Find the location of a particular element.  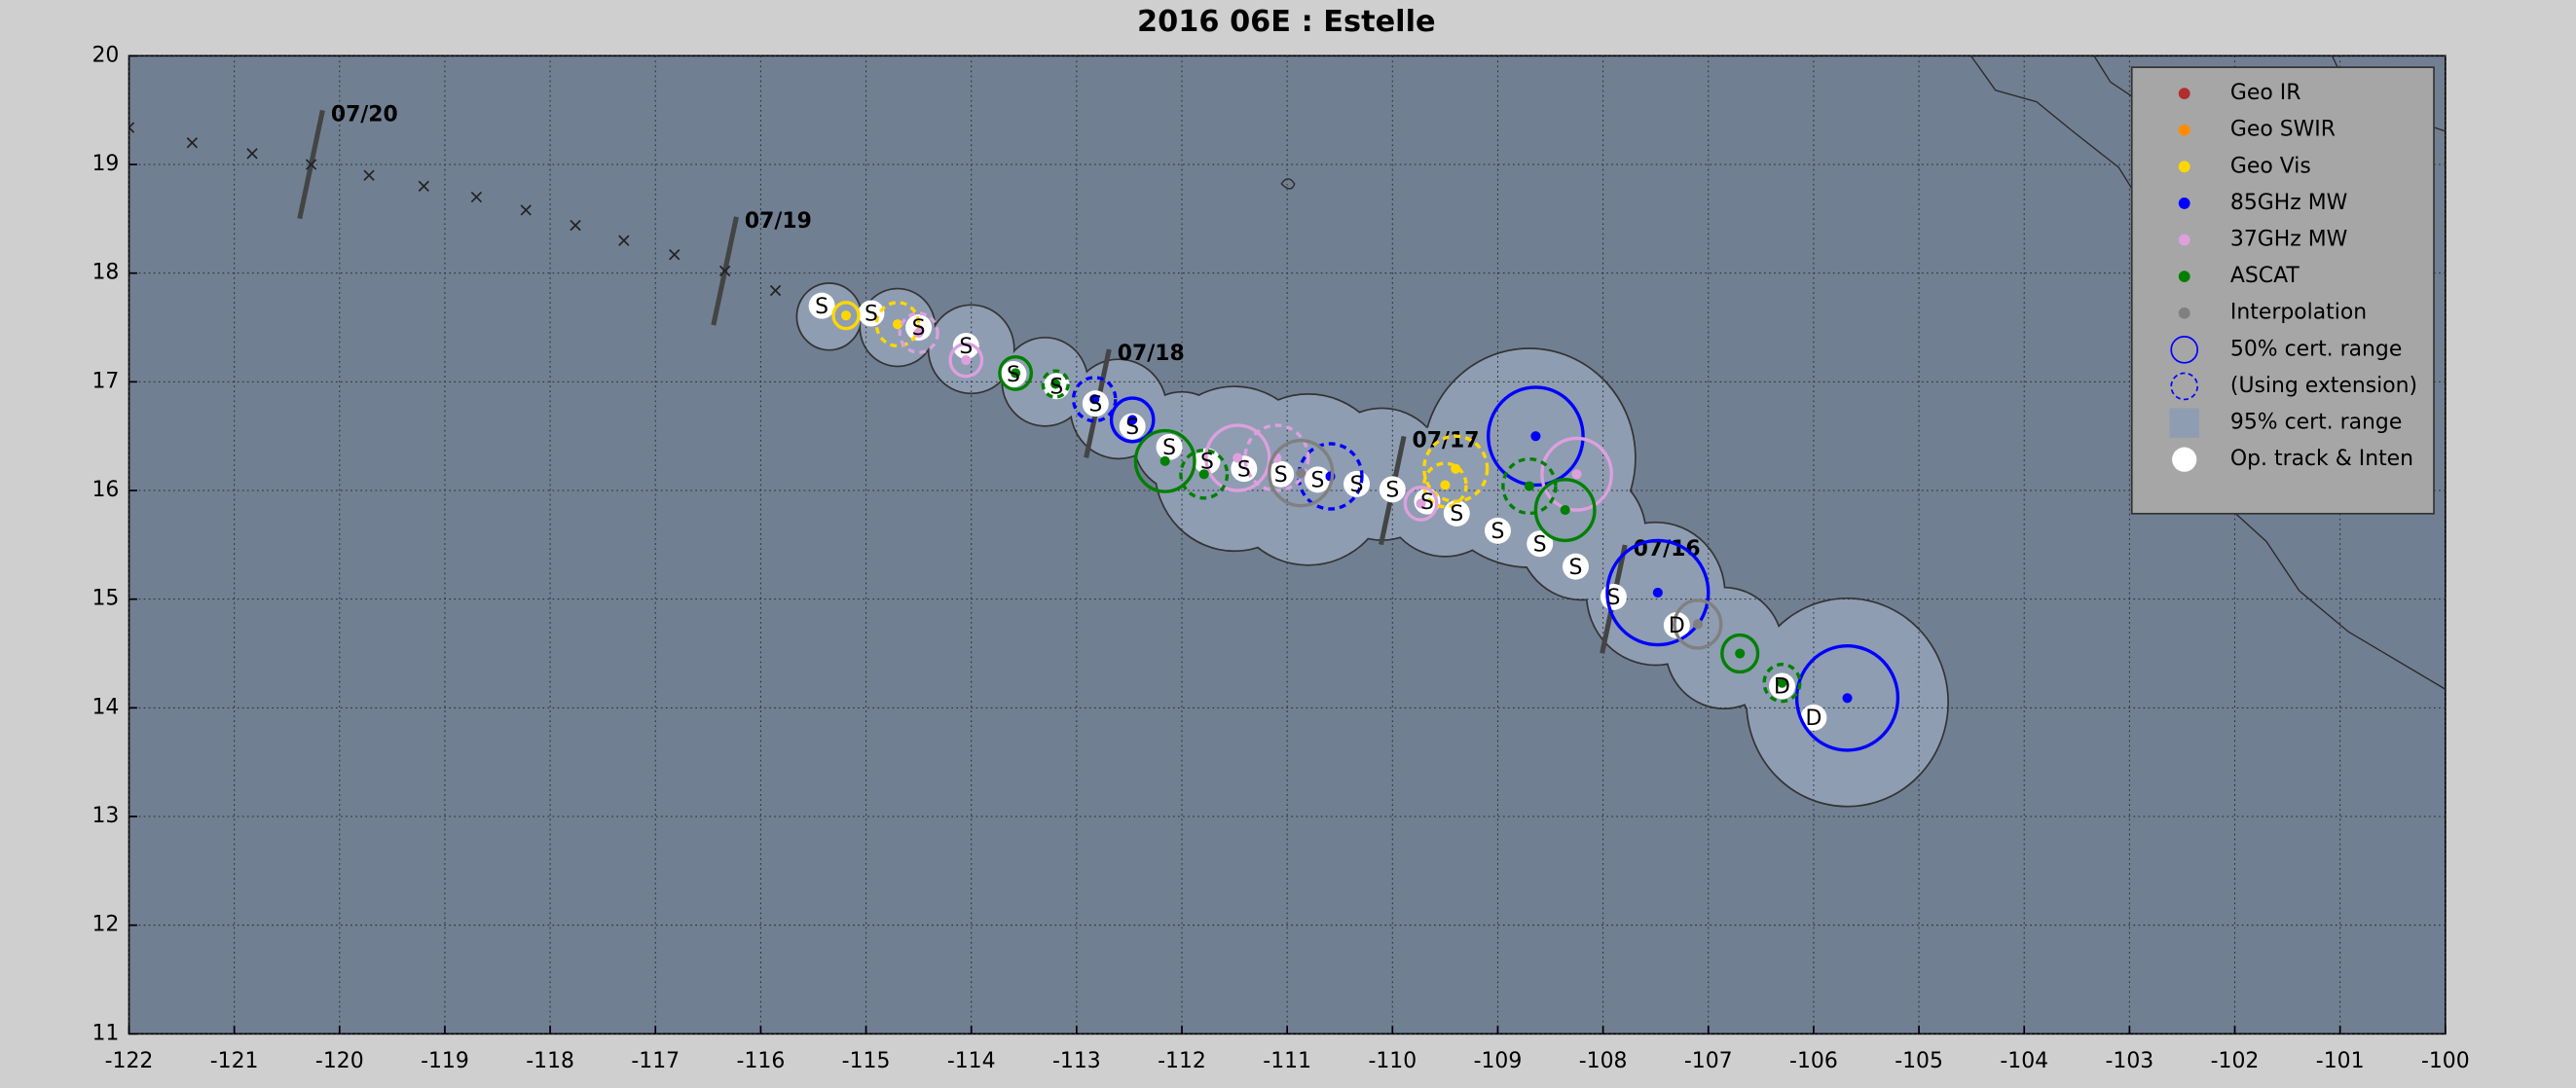

date-label: 07/19 is located at coordinates (778, 221).